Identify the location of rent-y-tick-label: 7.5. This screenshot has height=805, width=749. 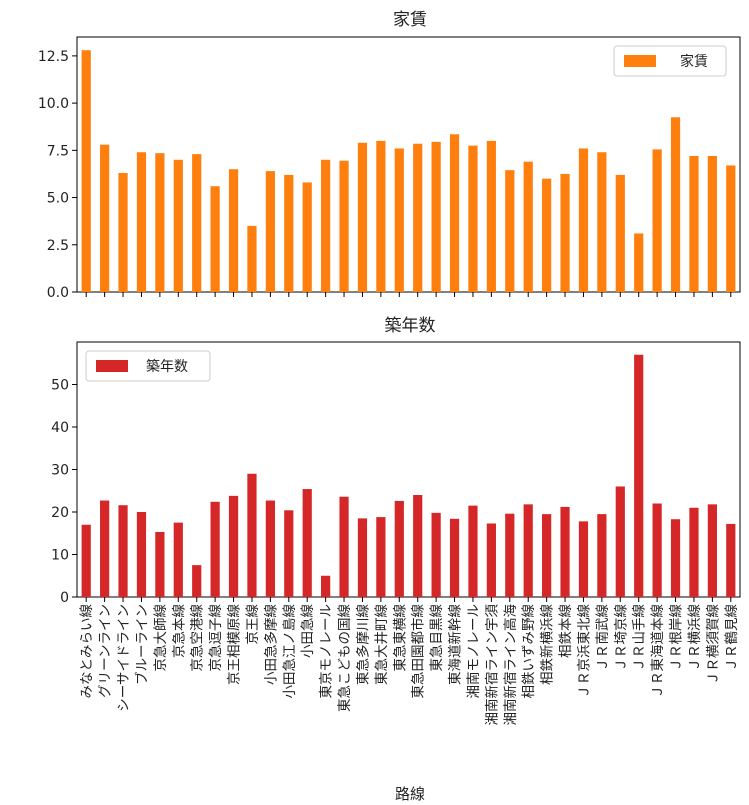
(58, 151).